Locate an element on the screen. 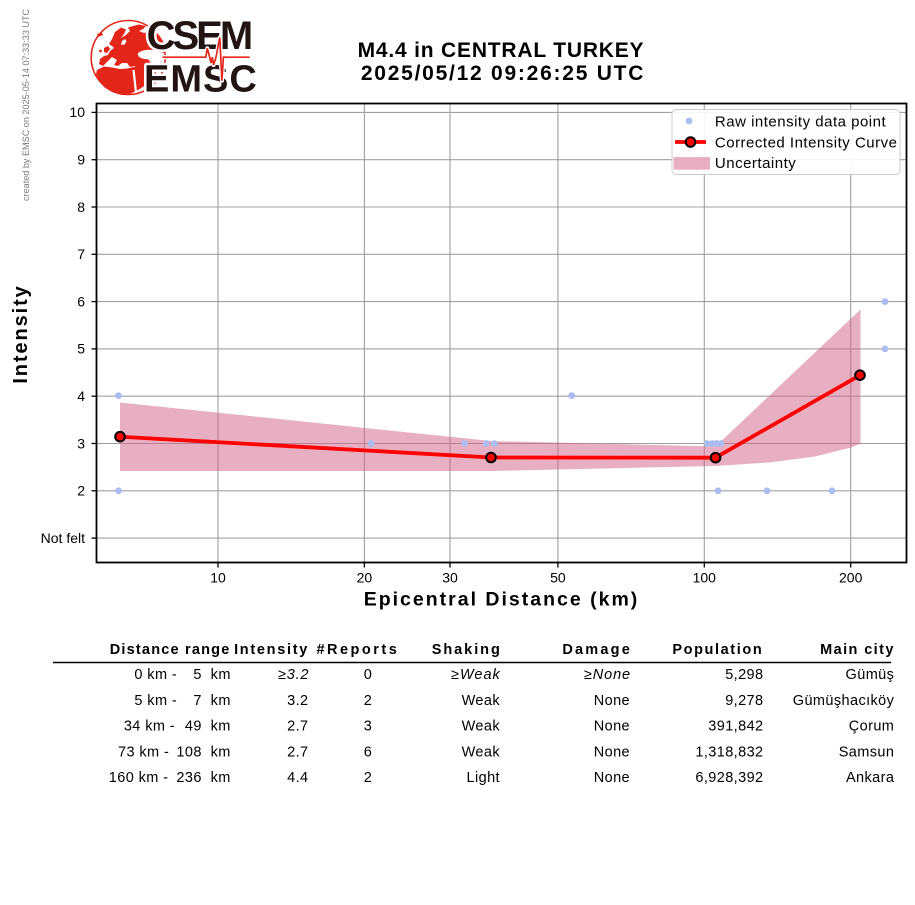 The height and width of the screenshot is (905, 915). svg-text: 7 km is located at coordinates (211, 701).